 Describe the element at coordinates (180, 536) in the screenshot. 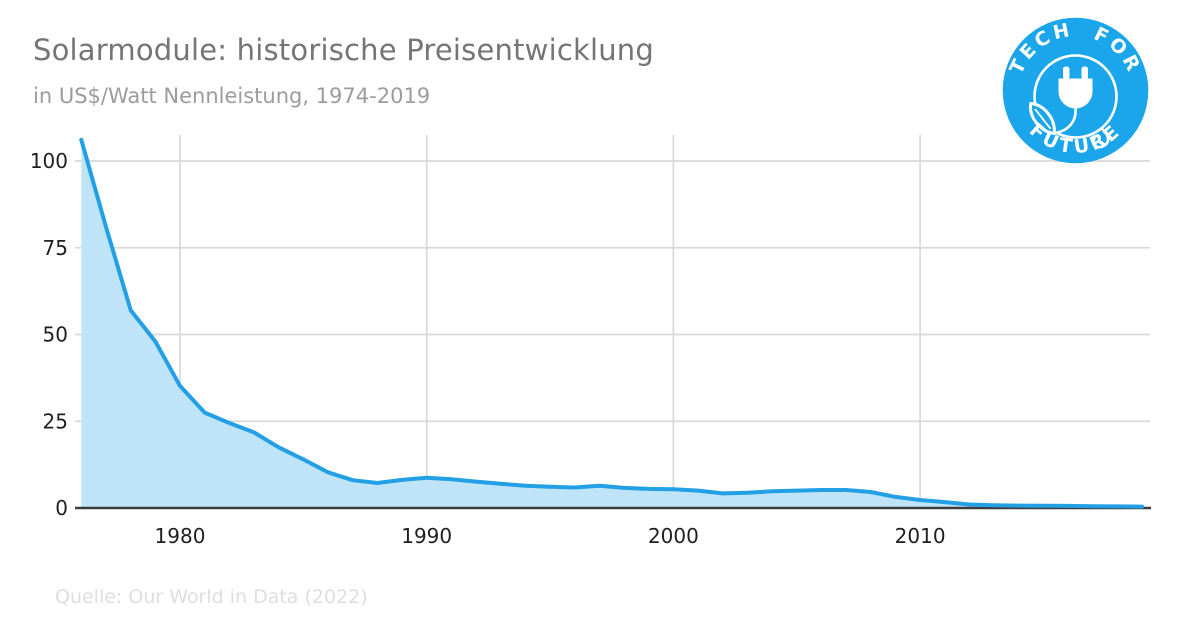

I see `x-tick-label: 1980` at that location.